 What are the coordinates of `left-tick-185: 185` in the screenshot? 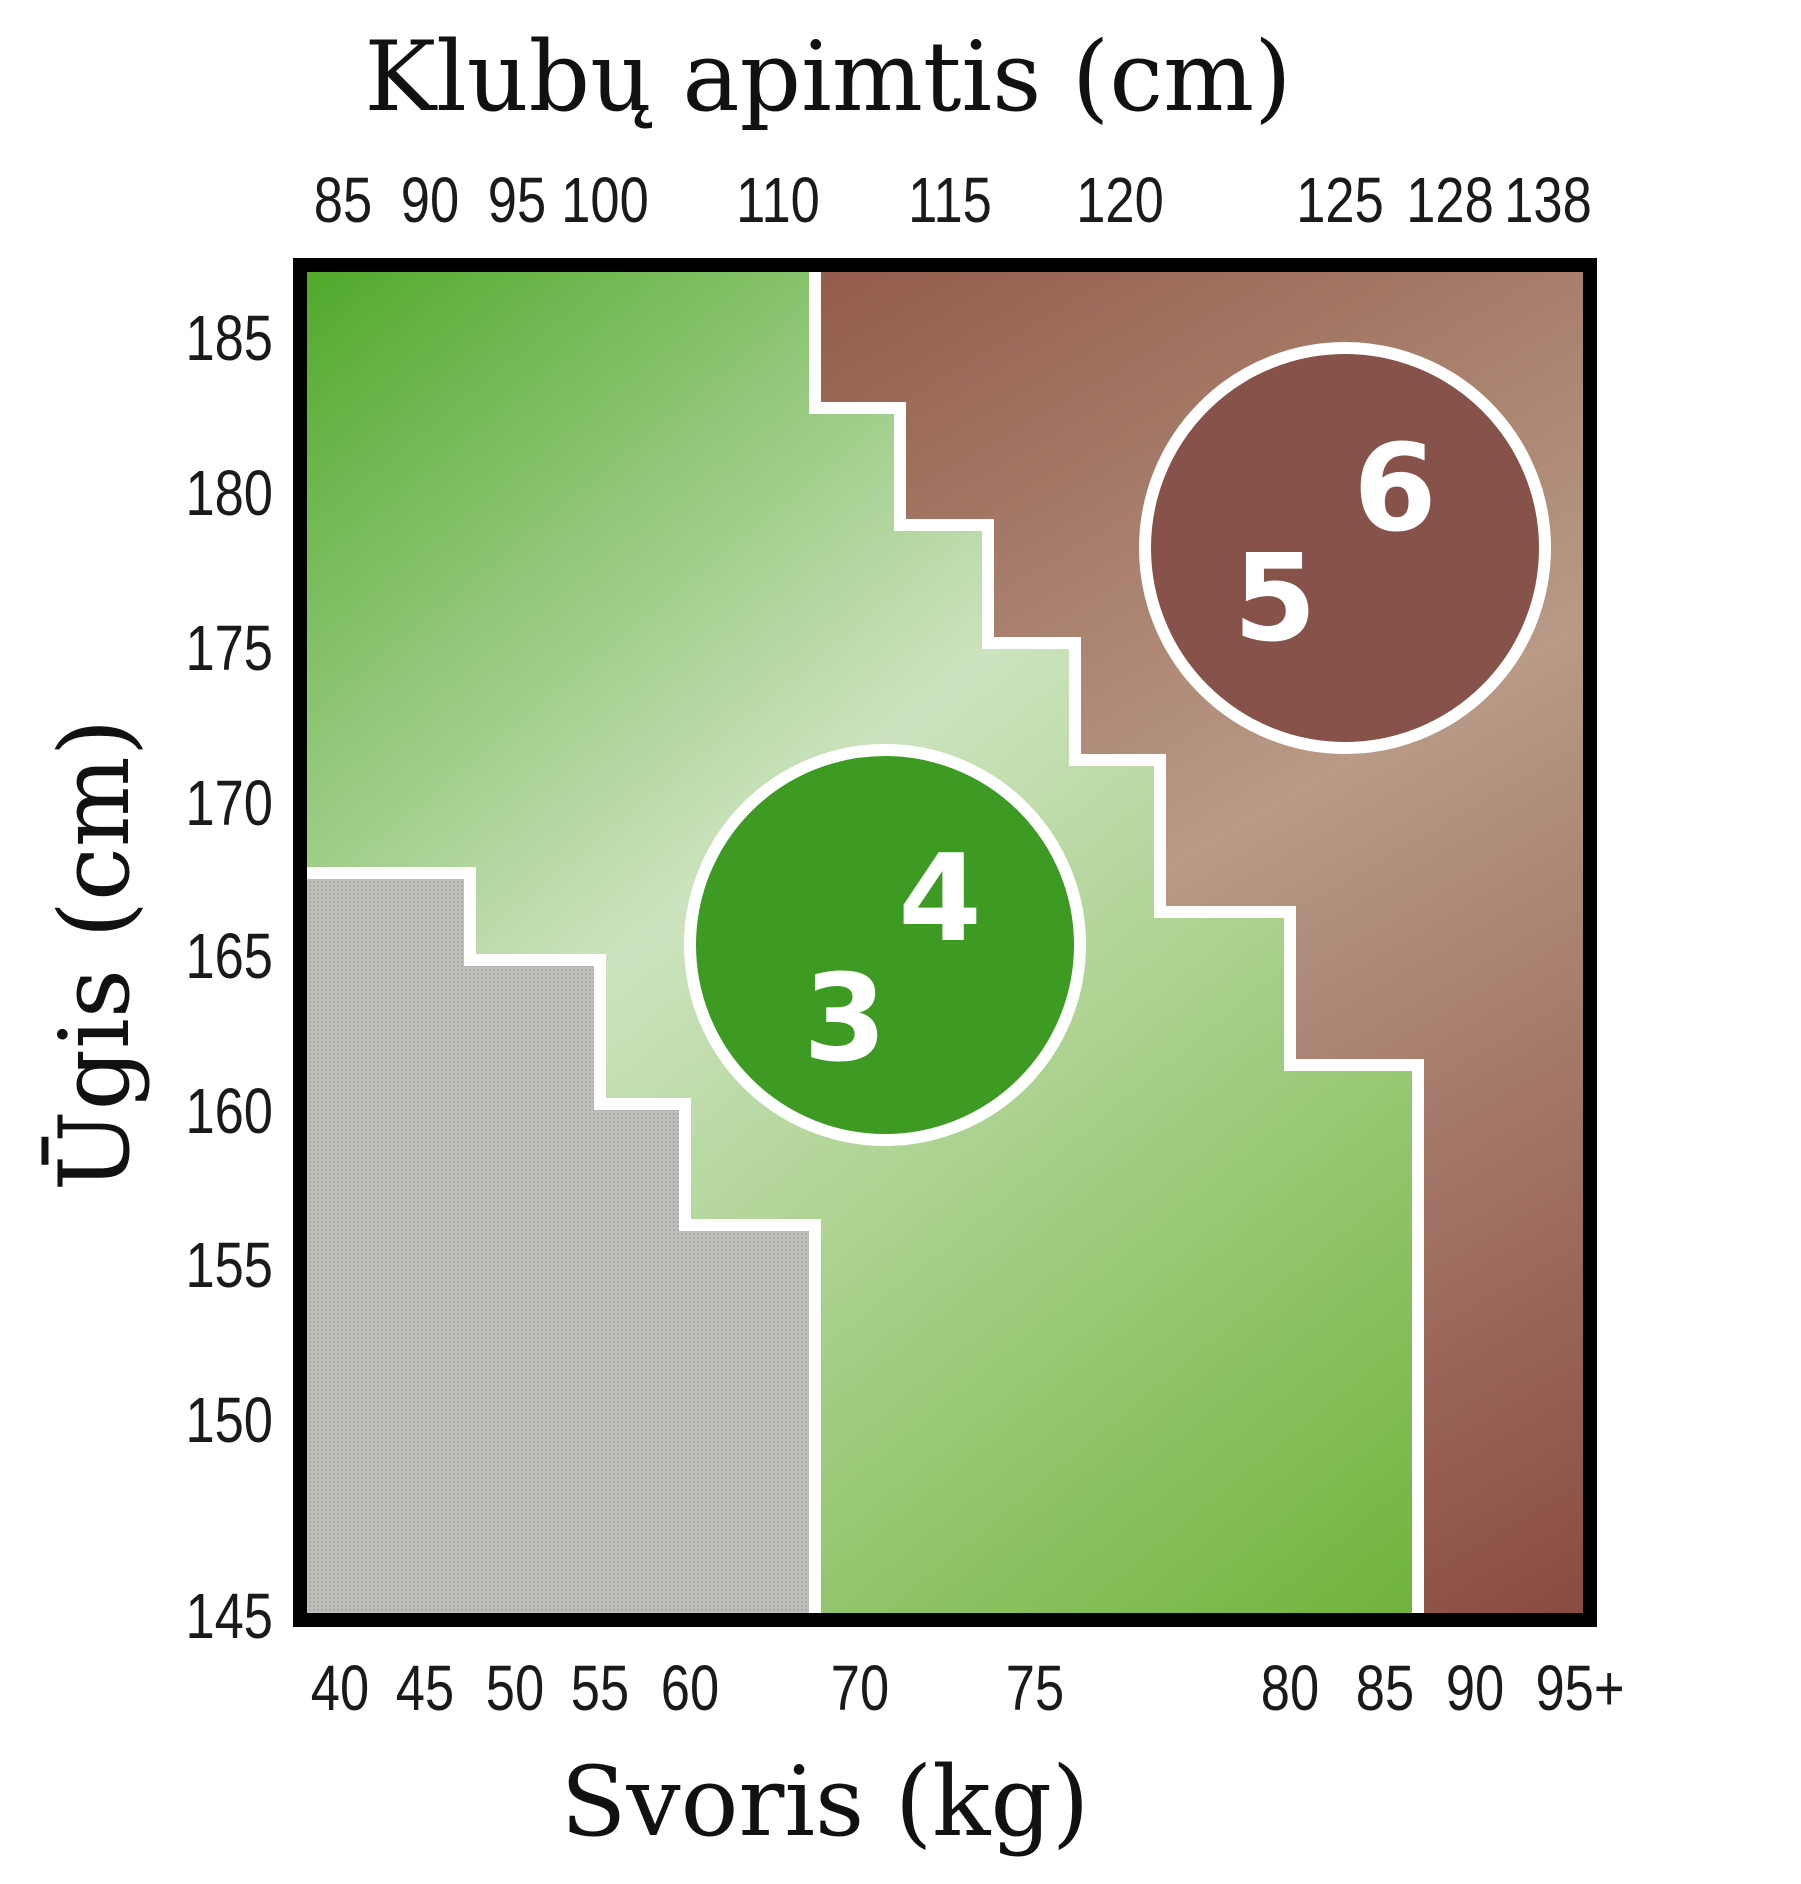 It's located at (229, 338).